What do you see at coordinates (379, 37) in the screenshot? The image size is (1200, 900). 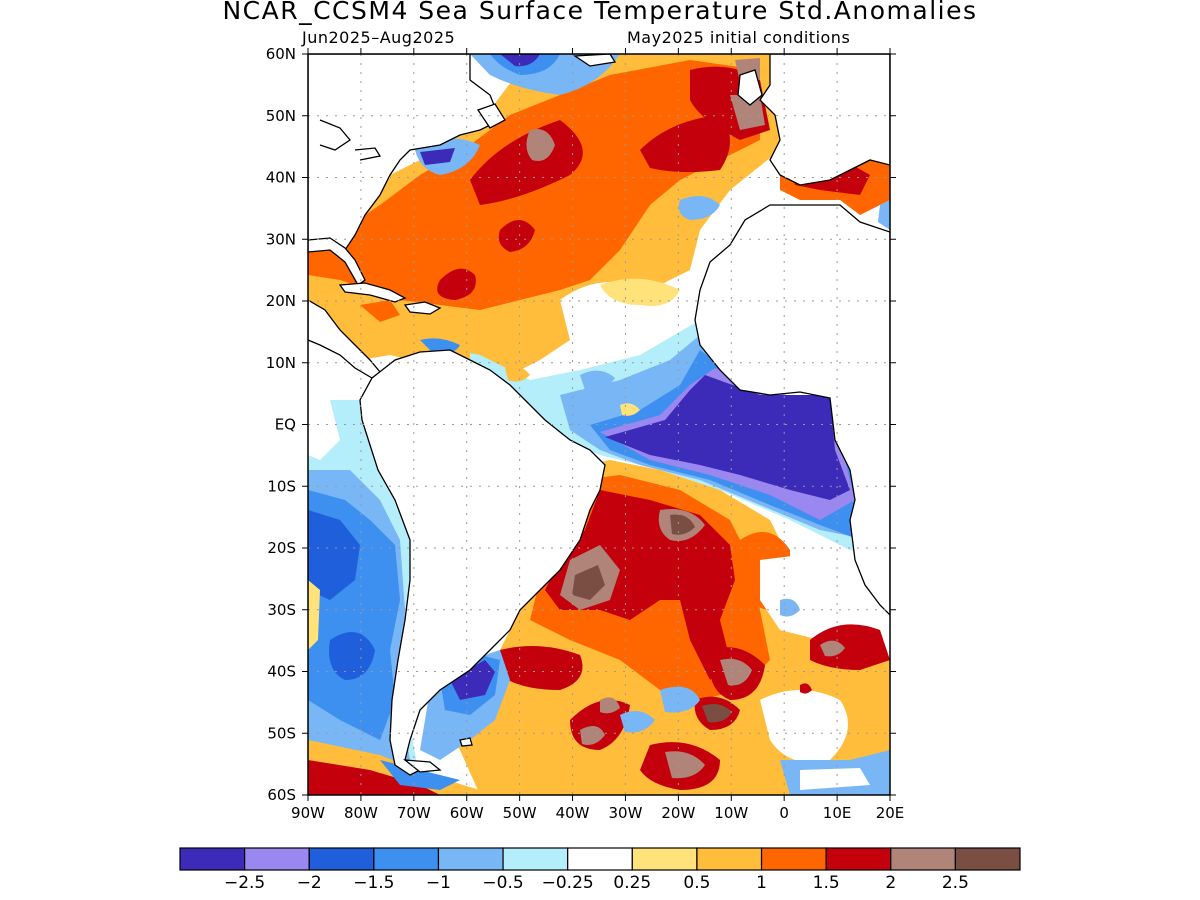 I see `forecast-period: Jun2025–Aug2025` at bounding box center [379, 37].